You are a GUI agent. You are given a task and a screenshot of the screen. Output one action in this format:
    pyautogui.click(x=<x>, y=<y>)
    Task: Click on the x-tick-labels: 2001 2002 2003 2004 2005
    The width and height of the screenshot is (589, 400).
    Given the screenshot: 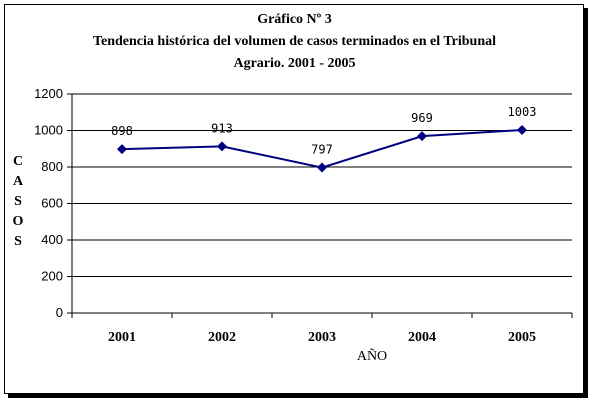 What is the action you would take?
    pyautogui.click(x=322, y=337)
    